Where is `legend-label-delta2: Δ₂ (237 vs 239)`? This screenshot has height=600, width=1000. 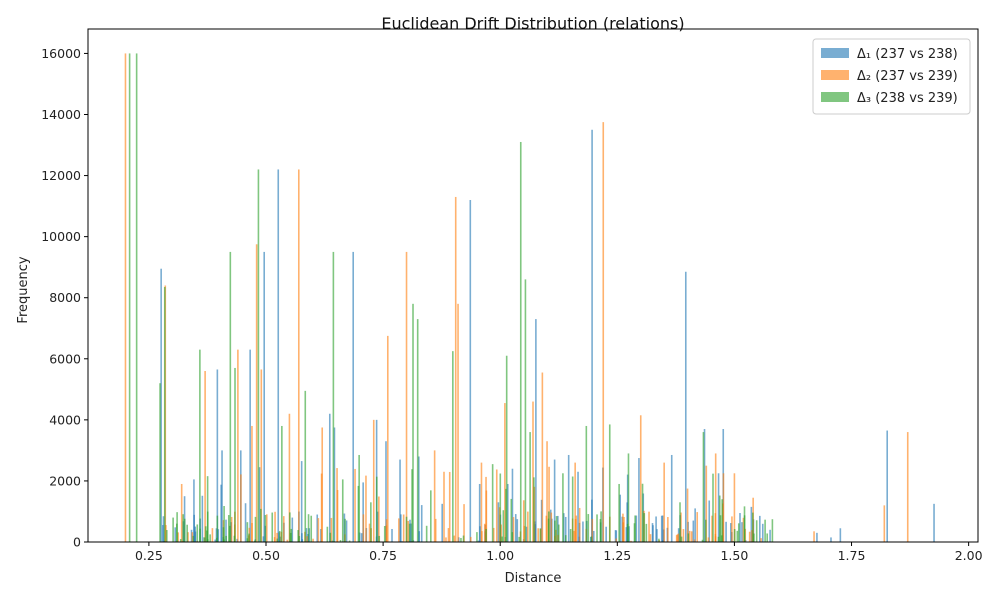
legend-label-delta2: Δ₂ (237 vs 239) is located at coordinates (907, 76).